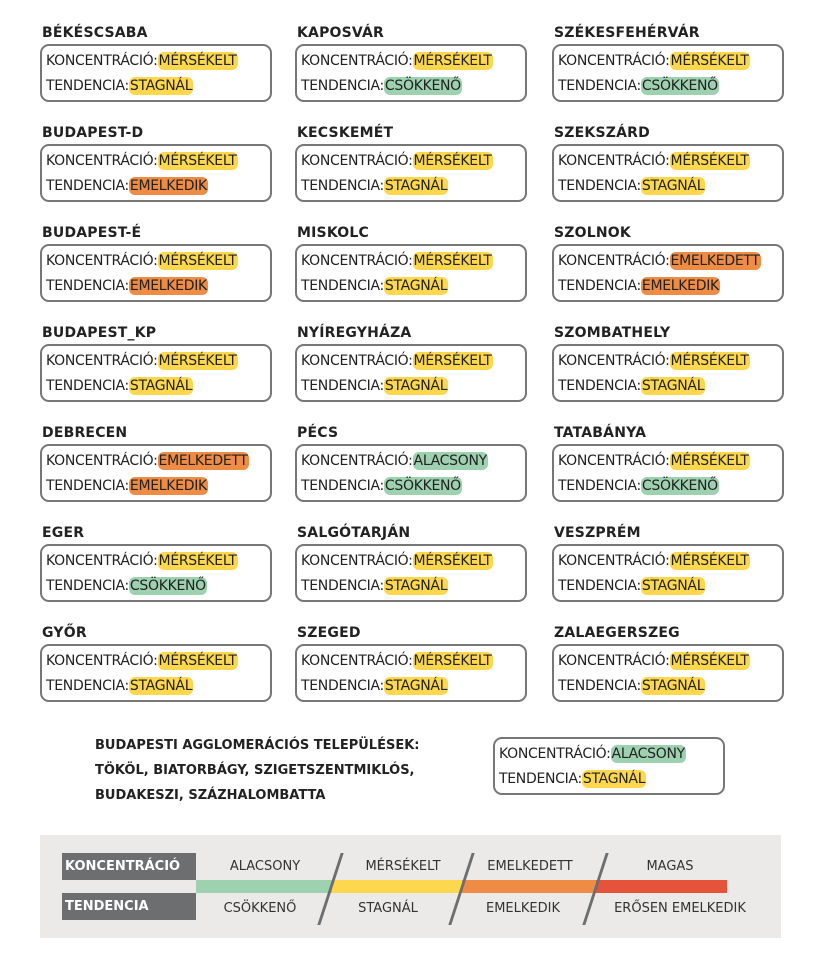  I want to click on city-name: BUDAPEST_KP, so click(99, 333).